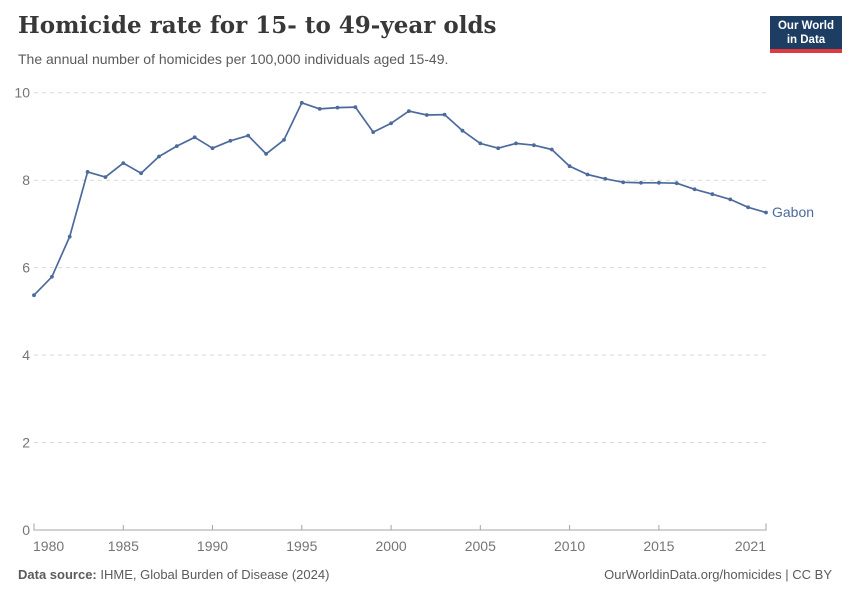  I want to click on owid-logo: Our World in Data, so click(806, 34).